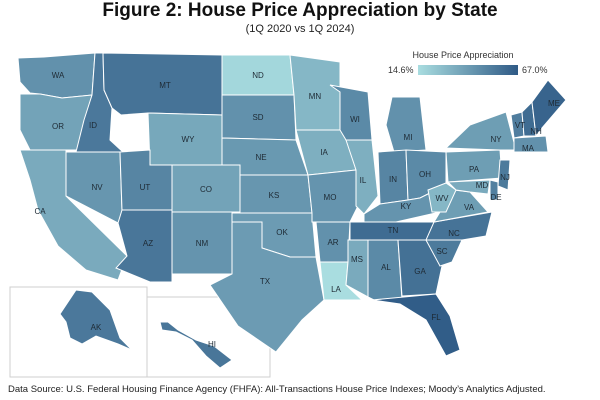 The image size is (600, 400). I want to click on state-label-ms: MS, so click(357, 259).